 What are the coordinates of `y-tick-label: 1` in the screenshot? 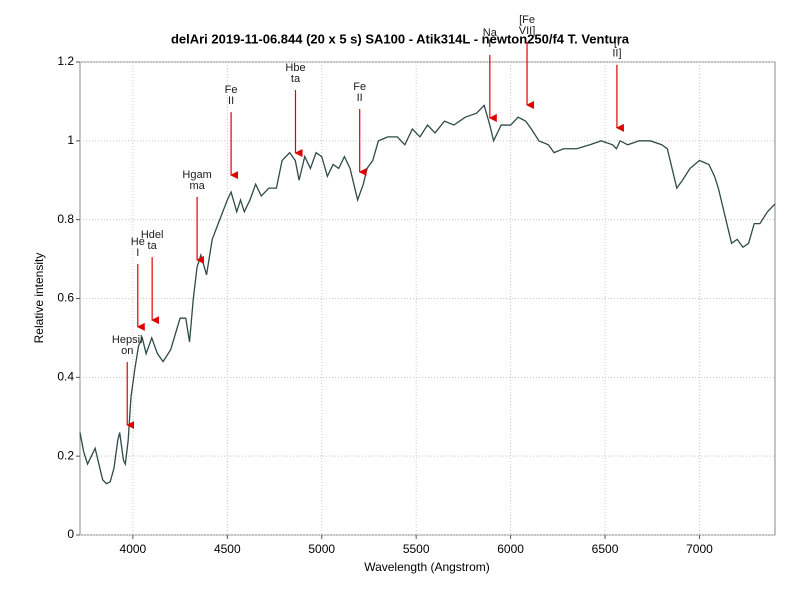 It's located at (70, 140).